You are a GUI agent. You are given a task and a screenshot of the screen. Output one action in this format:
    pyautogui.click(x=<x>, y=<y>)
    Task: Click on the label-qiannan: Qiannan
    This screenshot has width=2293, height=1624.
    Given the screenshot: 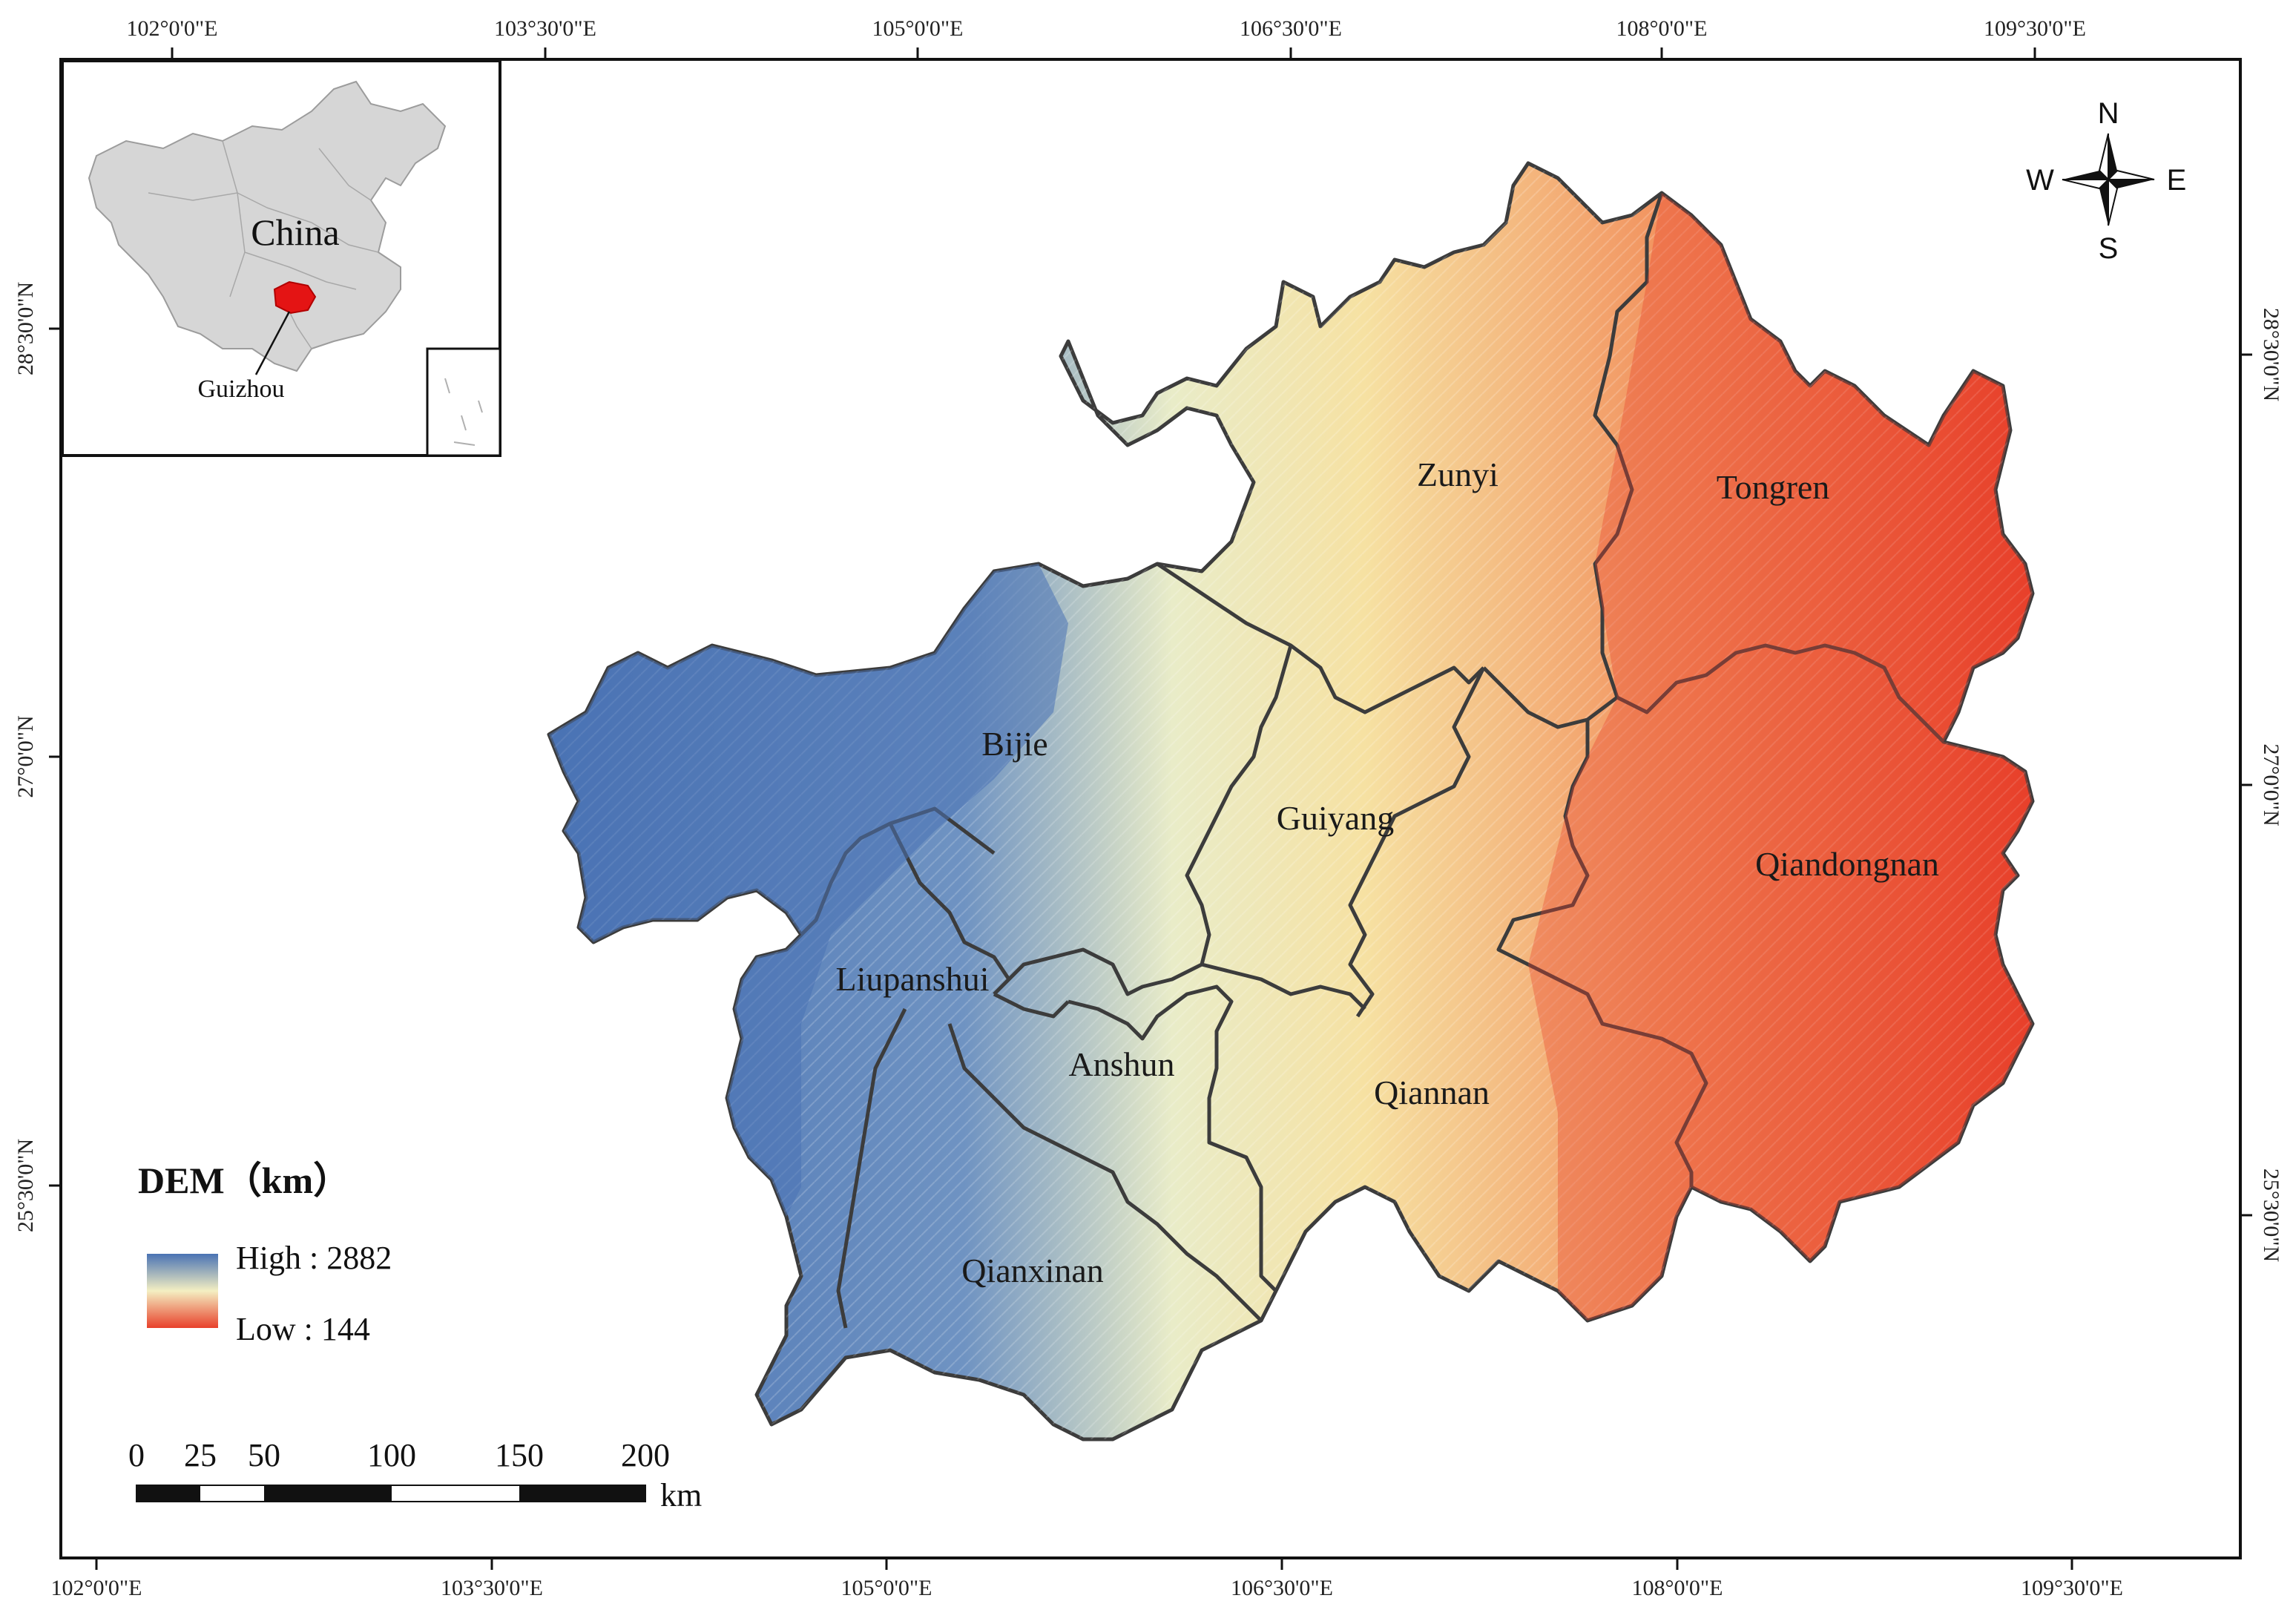 What is the action you would take?
    pyautogui.click(x=1432, y=1092)
    